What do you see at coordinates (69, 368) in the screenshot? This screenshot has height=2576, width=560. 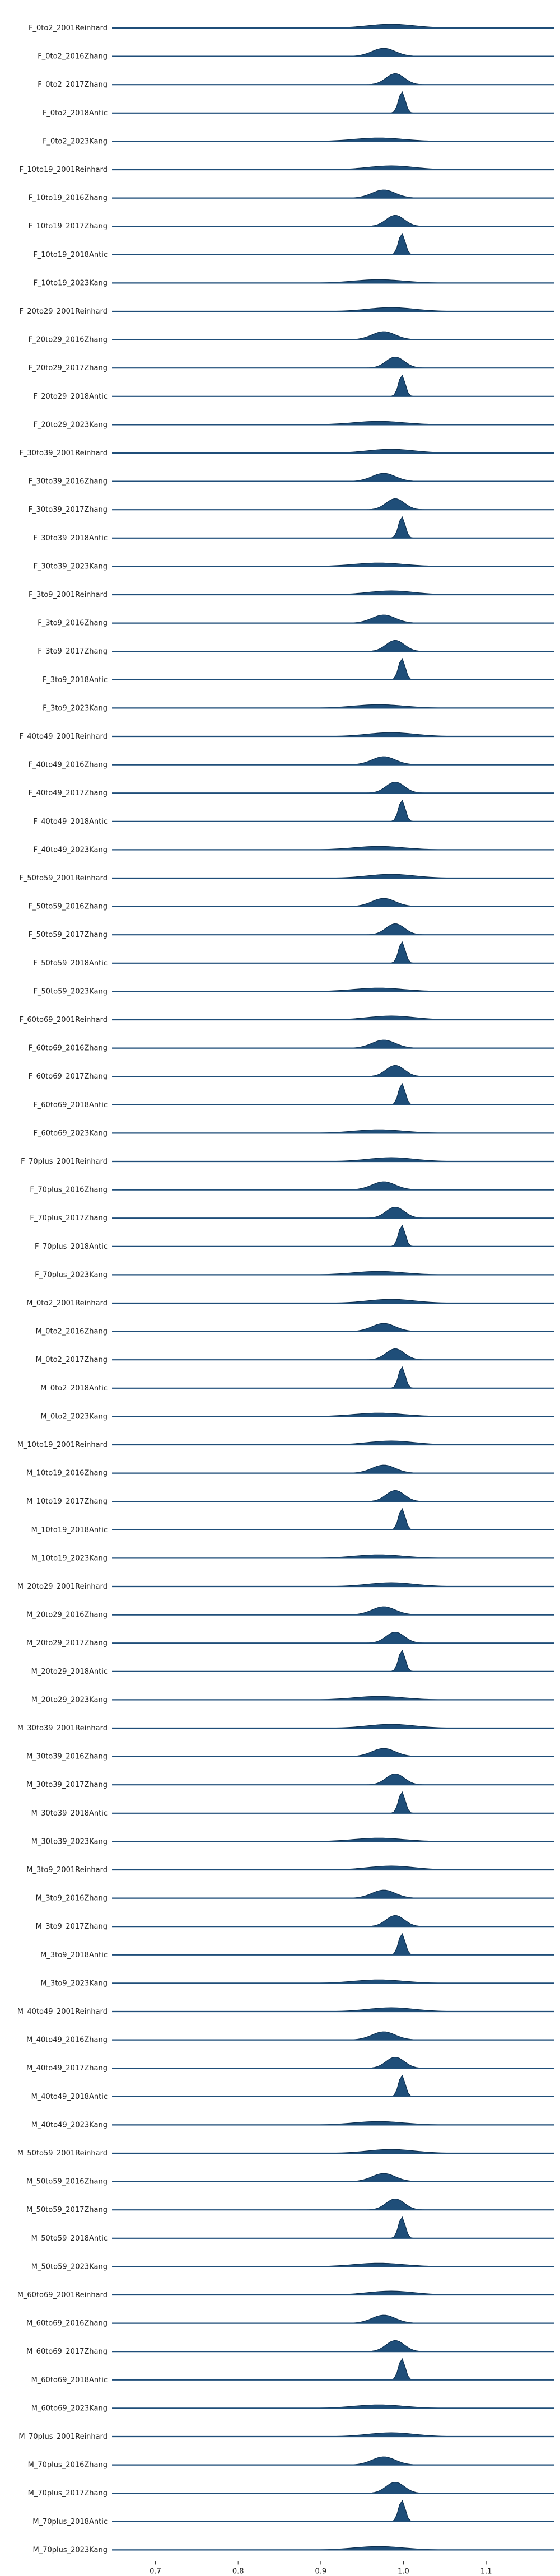 I see `row-label: F_20to29_2017Zhang` at bounding box center [69, 368].